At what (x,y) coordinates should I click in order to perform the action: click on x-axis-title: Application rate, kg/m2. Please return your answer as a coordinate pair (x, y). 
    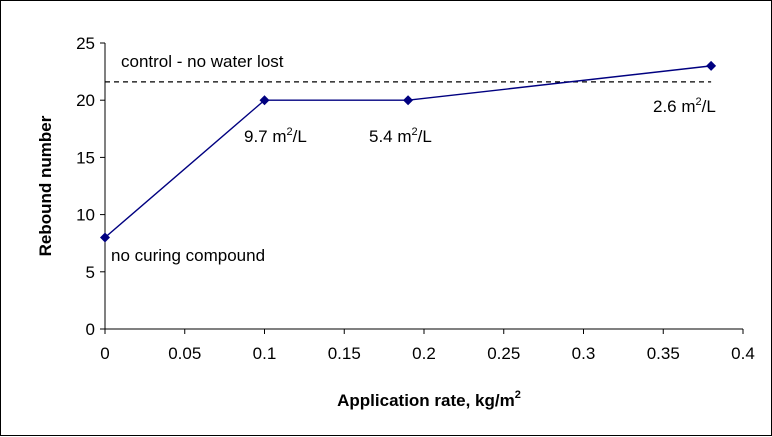
    Looking at the image, I should click on (429, 399).